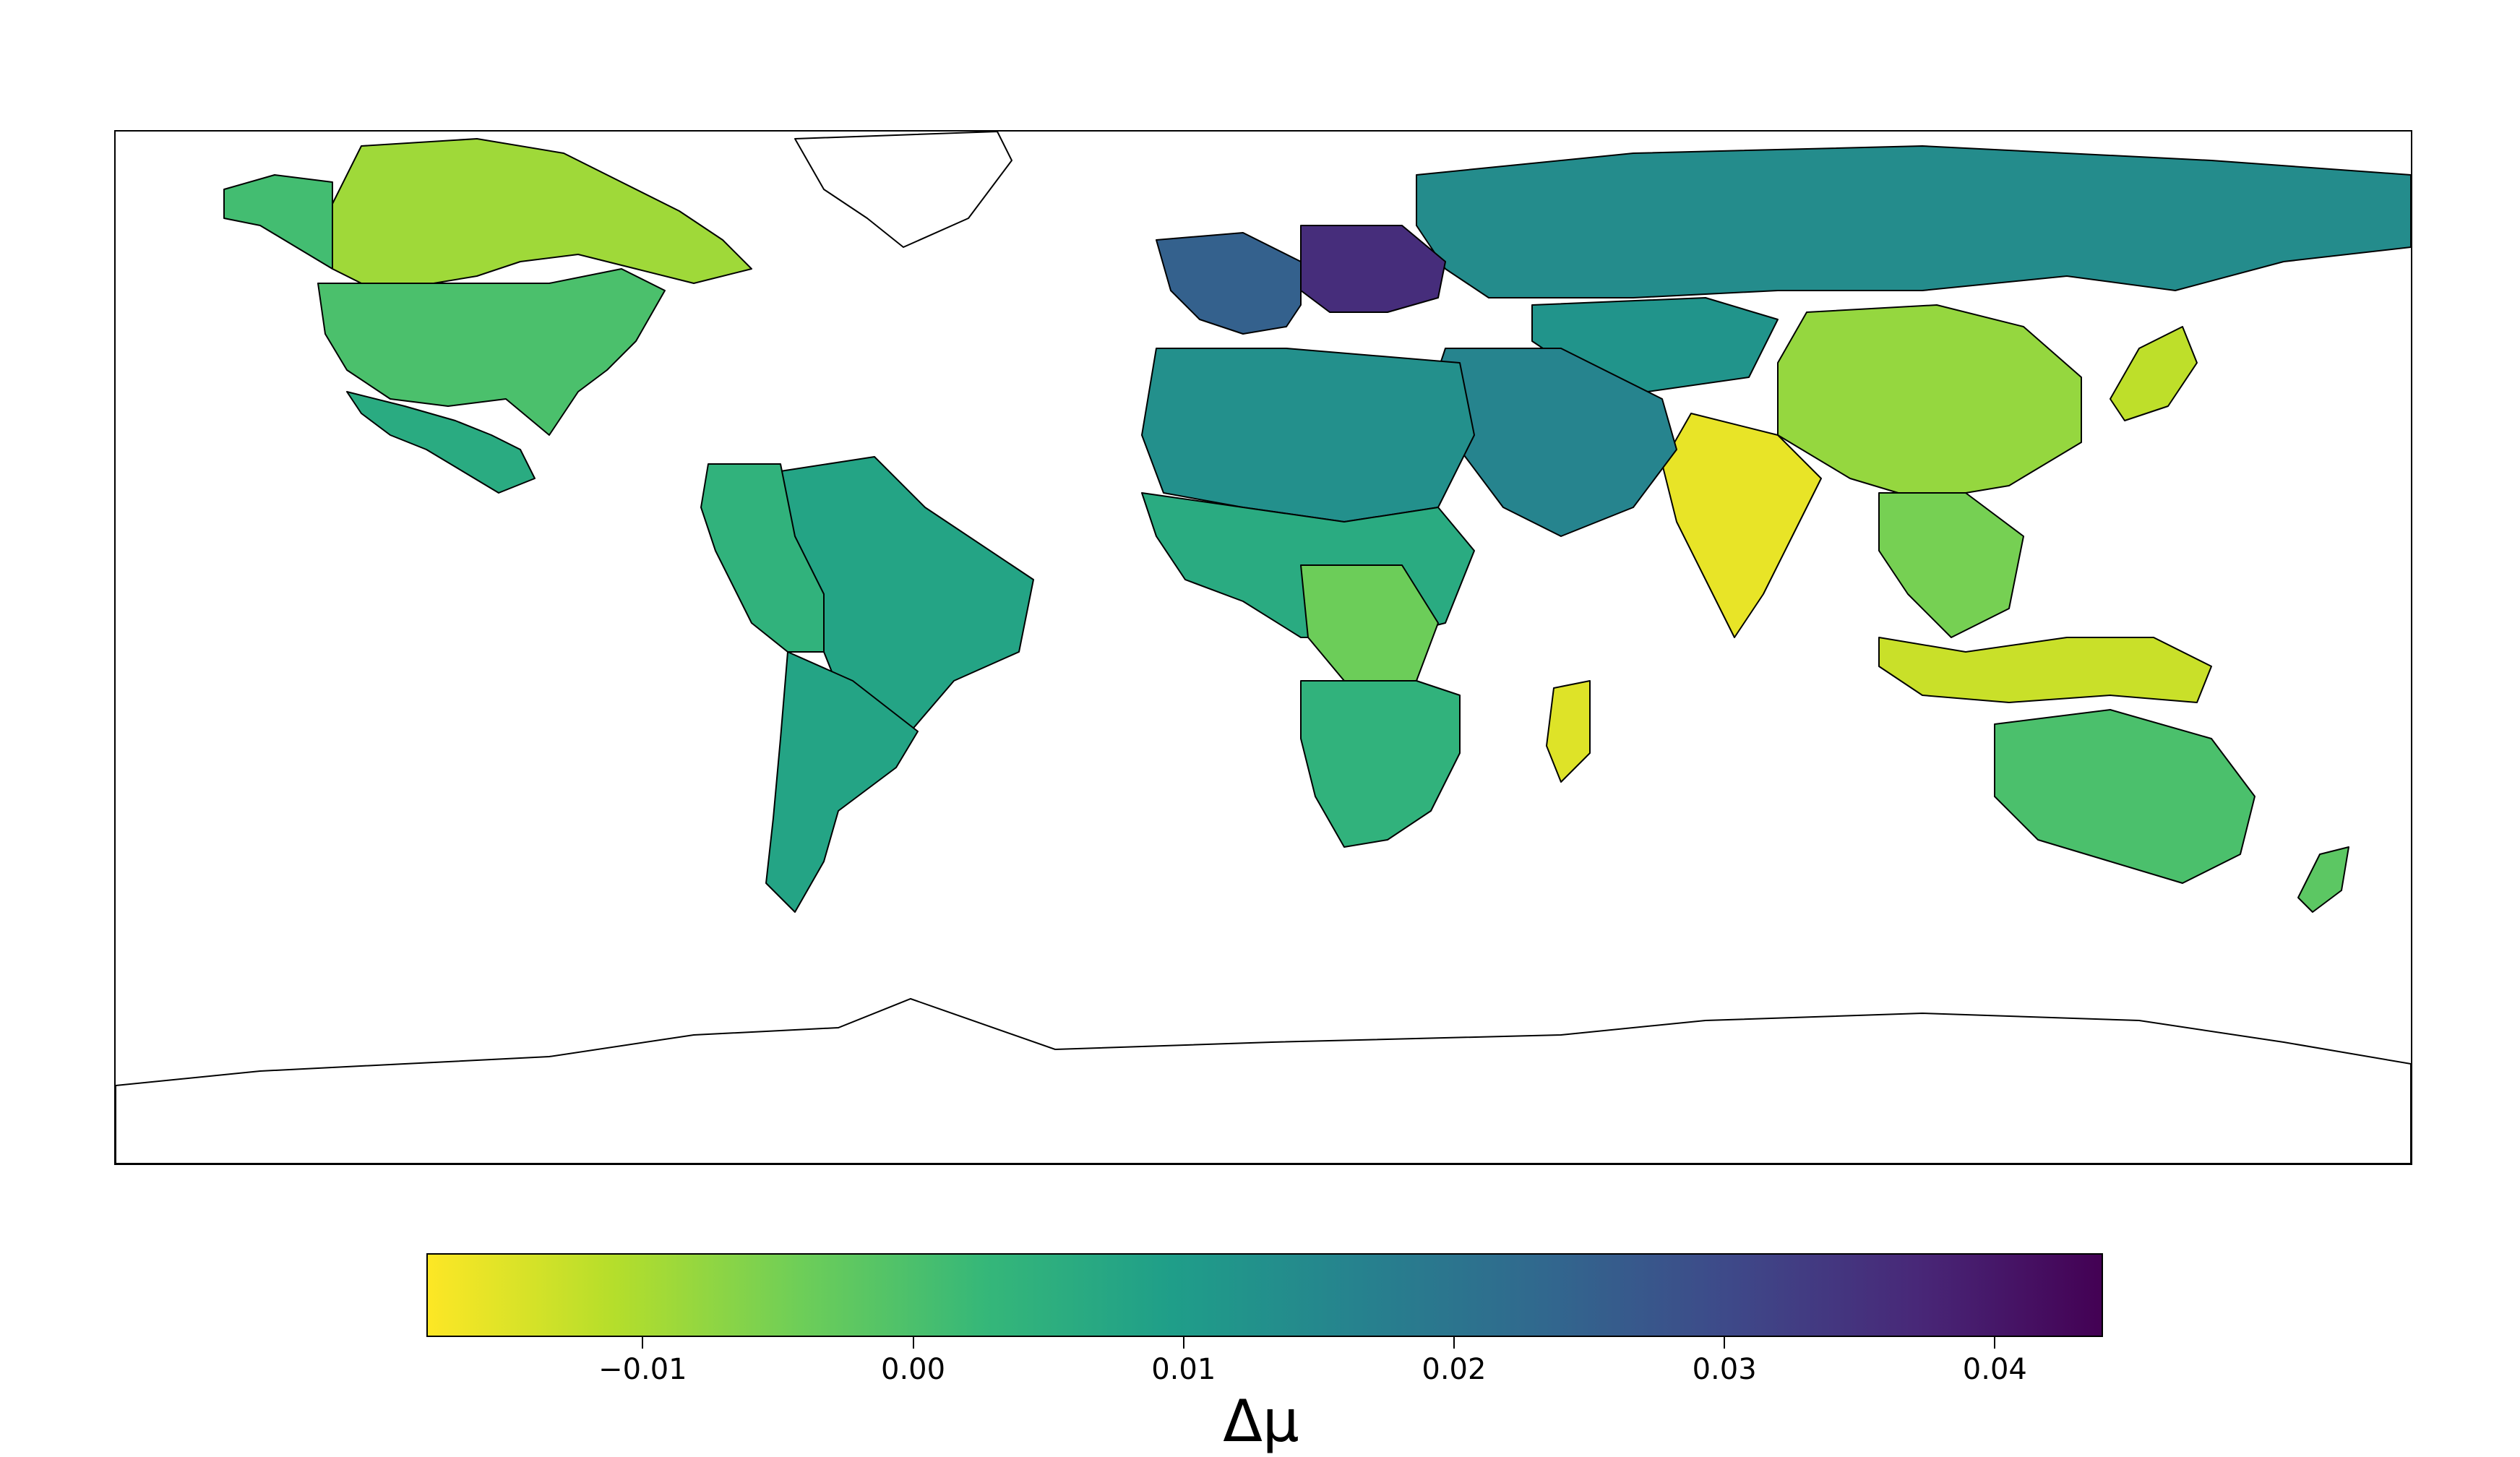 The width and height of the screenshot is (2520, 1457). I want to click on map-region-north-africa, so click(1308, 435).